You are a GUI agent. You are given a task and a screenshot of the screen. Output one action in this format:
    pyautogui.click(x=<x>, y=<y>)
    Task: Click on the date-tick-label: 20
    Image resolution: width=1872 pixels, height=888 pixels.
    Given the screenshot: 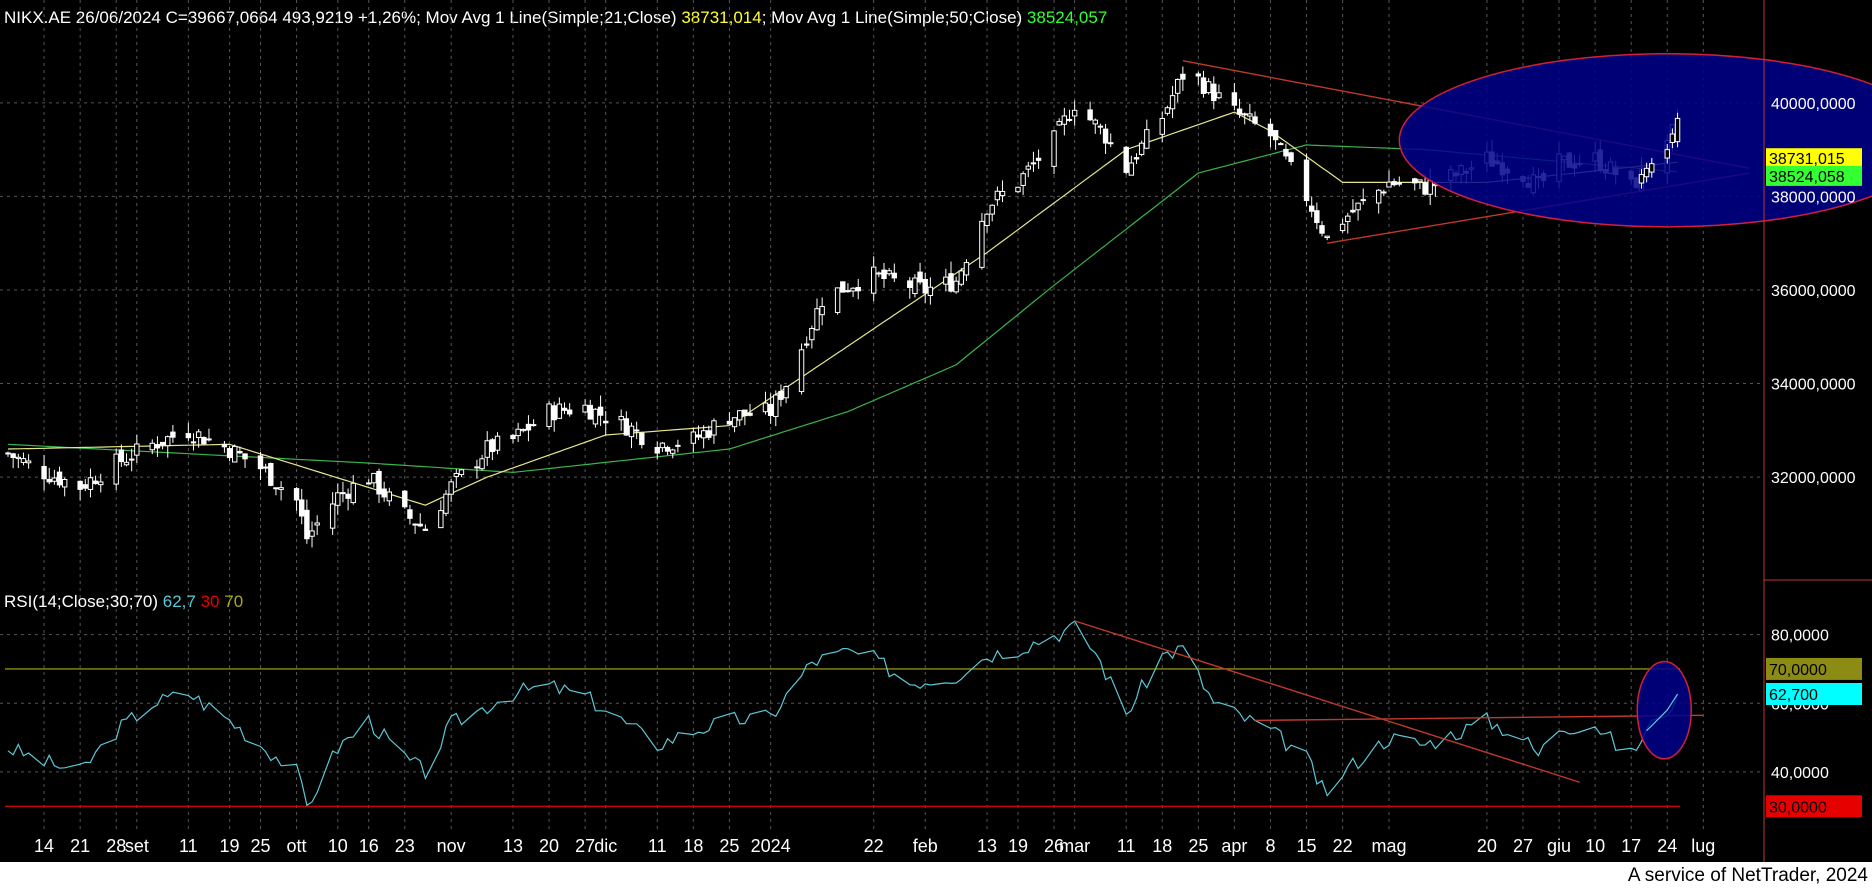 What is the action you would take?
    pyautogui.click(x=1487, y=846)
    